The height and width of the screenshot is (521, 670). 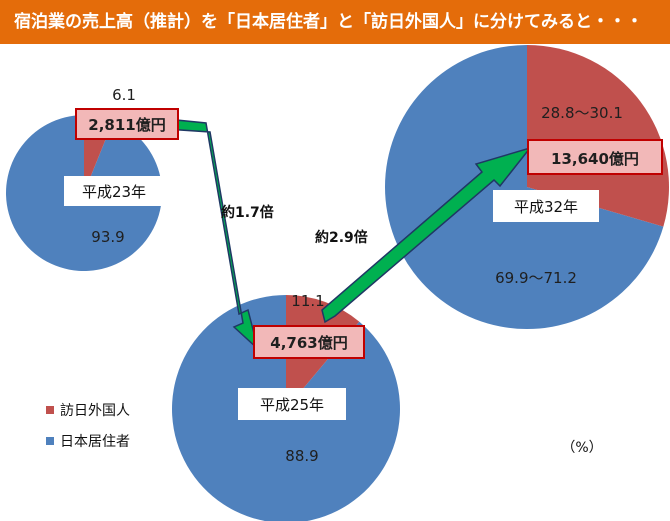 I want to click on pie-h25-year: 平成25年, so click(x=292, y=405).